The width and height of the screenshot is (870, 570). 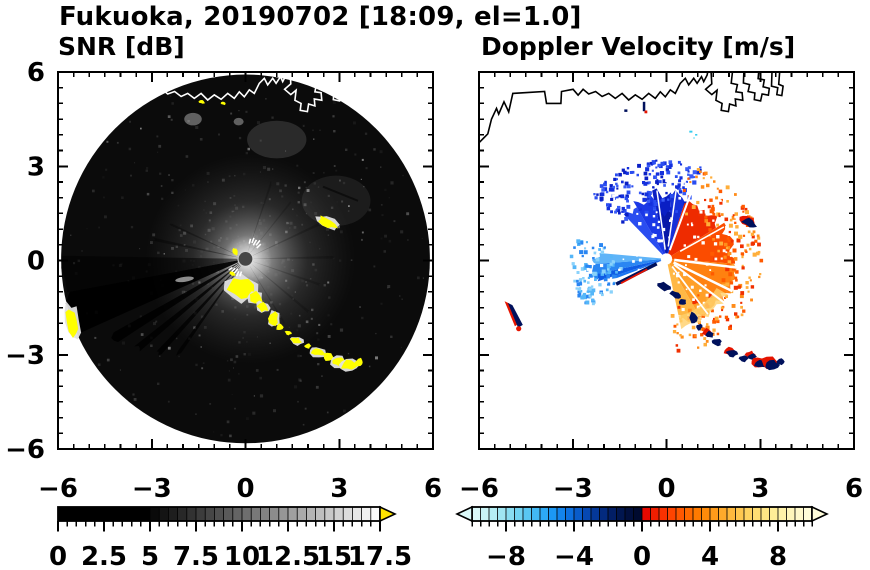 What do you see at coordinates (638, 46) in the screenshot?
I see `doppler-panel-title: Doppler Velocity [m/s]` at bounding box center [638, 46].